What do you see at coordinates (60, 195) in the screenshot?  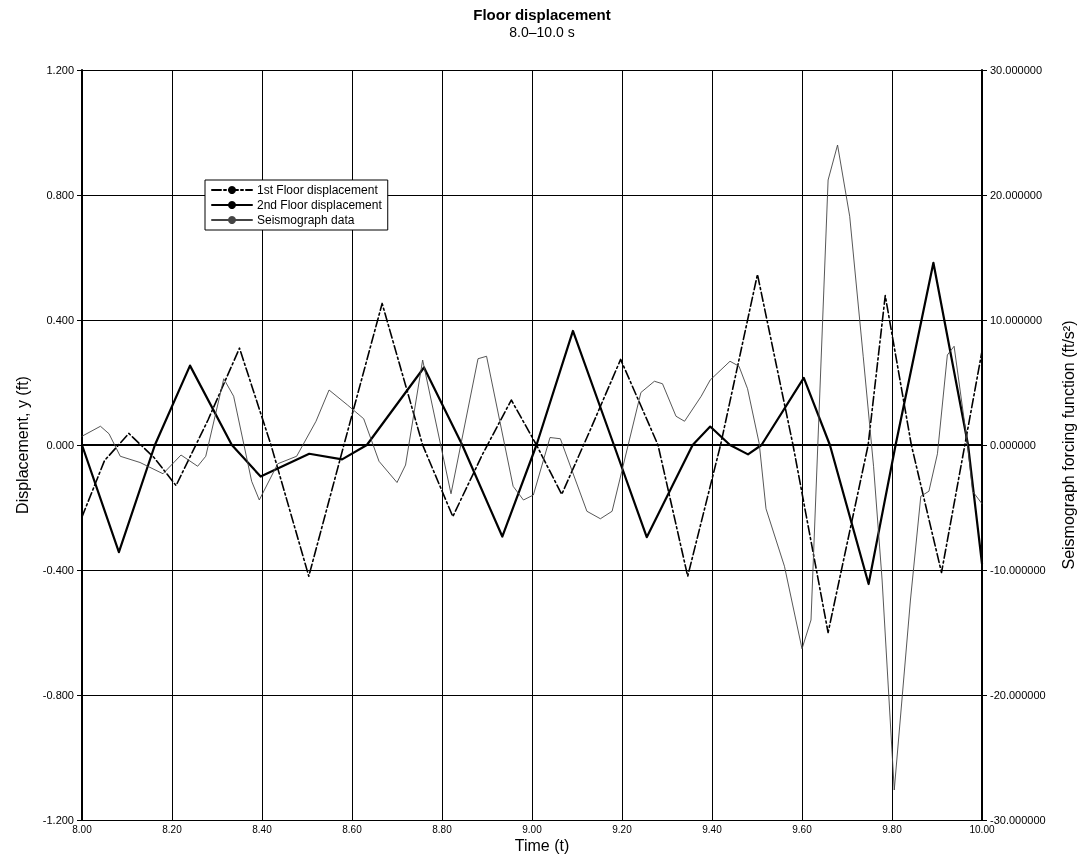 I see `y-tick-label: 0.800` at bounding box center [60, 195].